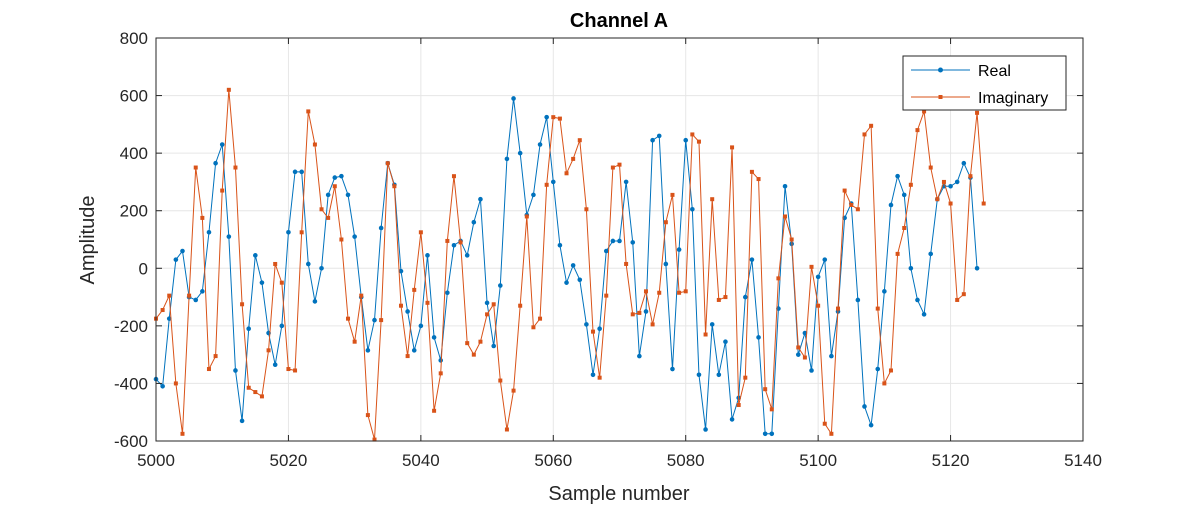 This screenshot has height=508, width=1197. Describe the element at coordinates (134, 153) in the screenshot. I see `y-tick-label: 400` at that location.